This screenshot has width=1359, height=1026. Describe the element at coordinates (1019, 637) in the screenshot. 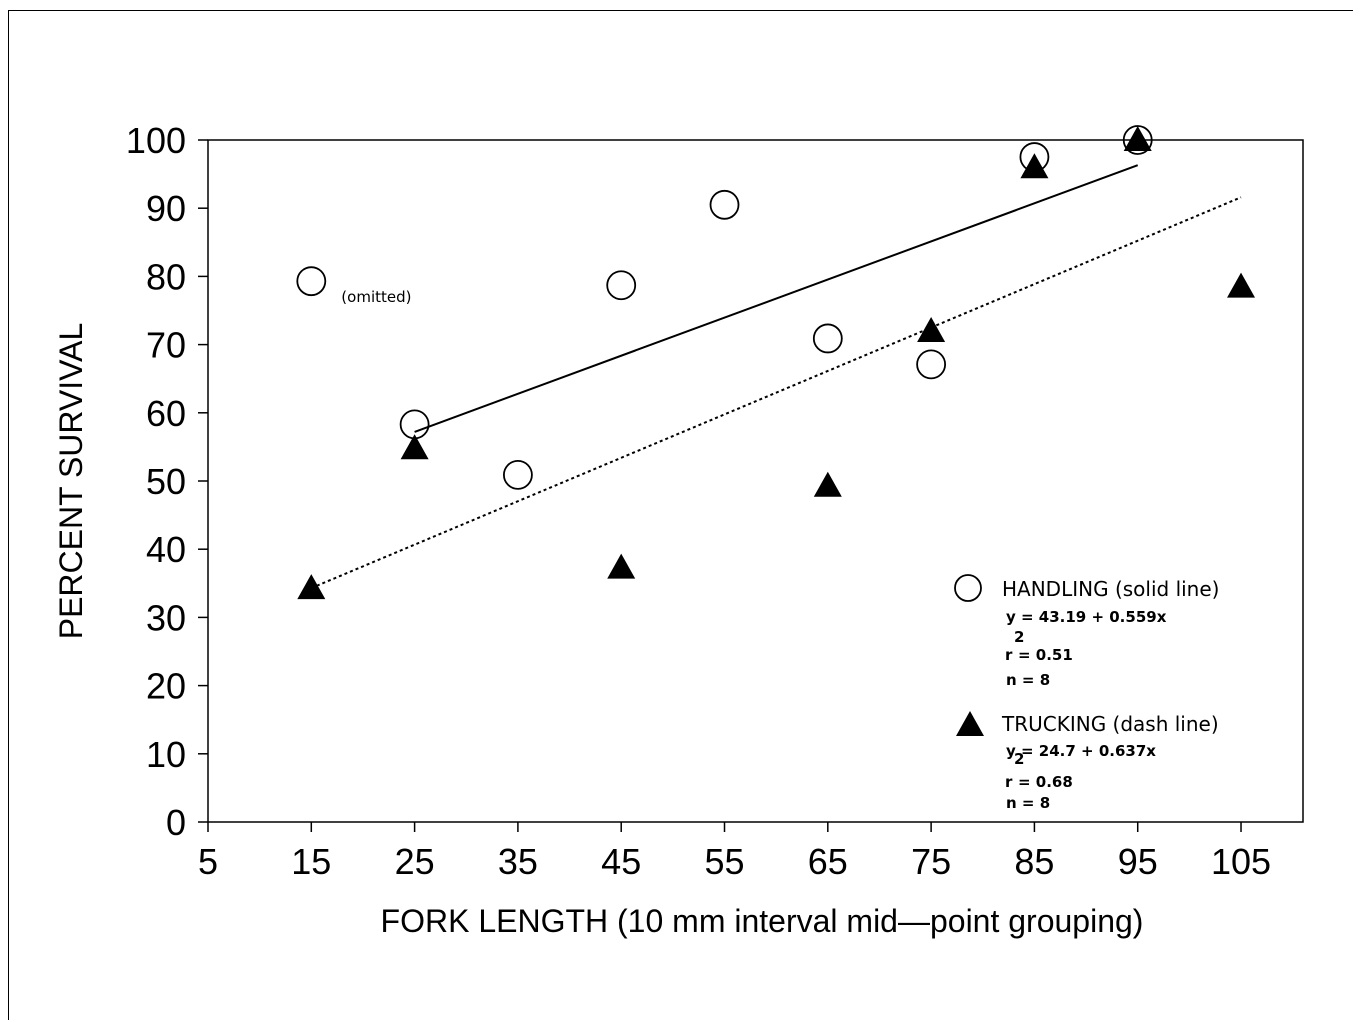

I see `legend-handling-r2-superscript: 2` at that location.